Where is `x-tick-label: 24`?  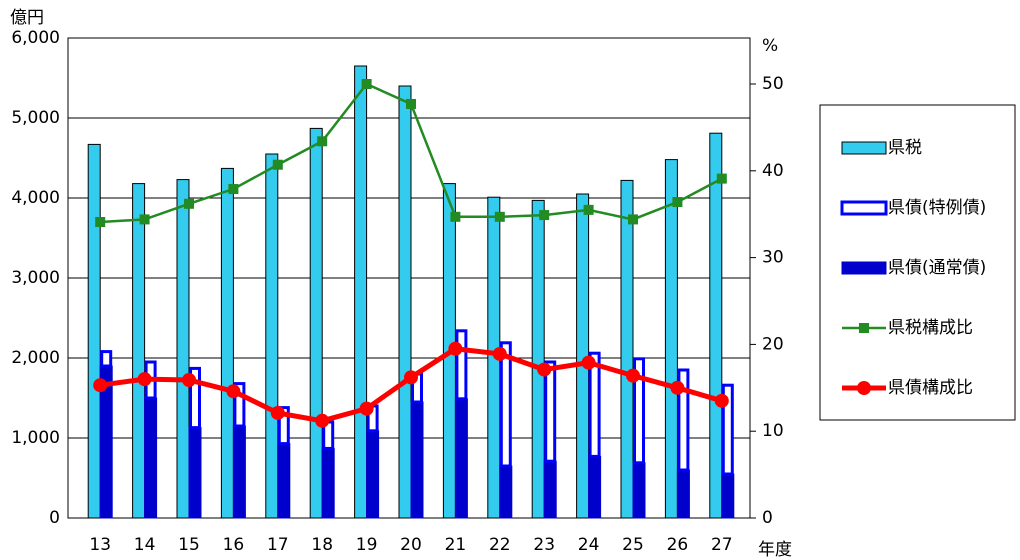 x-tick-label: 24 is located at coordinates (589, 545).